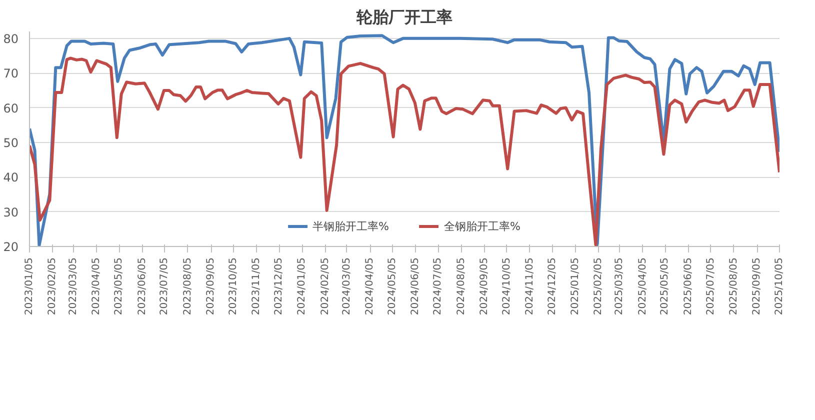  What do you see at coordinates (11, 247) in the screenshot?
I see `y-tick-label: 20` at bounding box center [11, 247].